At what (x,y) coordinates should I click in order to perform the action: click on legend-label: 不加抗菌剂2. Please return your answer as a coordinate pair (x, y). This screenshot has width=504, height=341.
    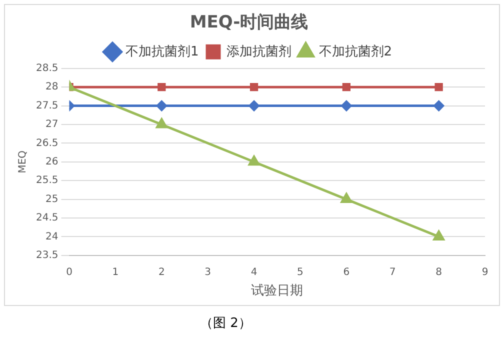
    Looking at the image, I should click on (355, 51).